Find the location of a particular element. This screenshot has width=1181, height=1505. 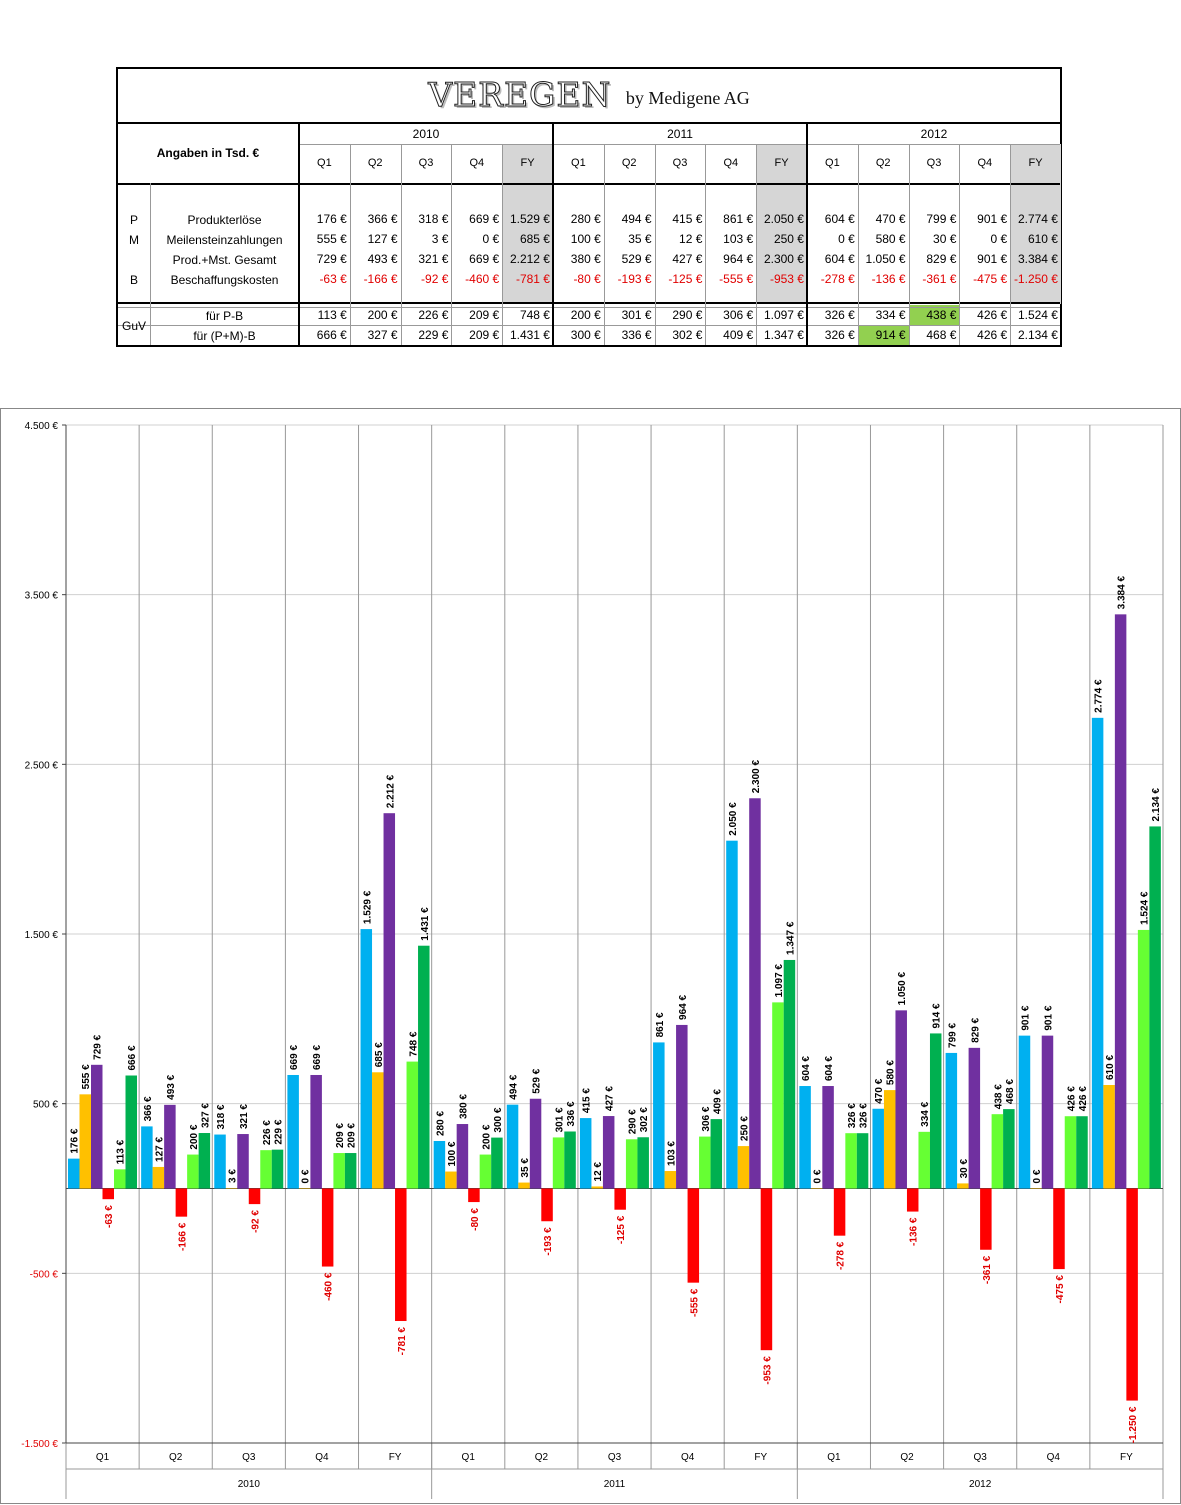

table-cell: 3.384 € is located at coordinates (1037, 259).